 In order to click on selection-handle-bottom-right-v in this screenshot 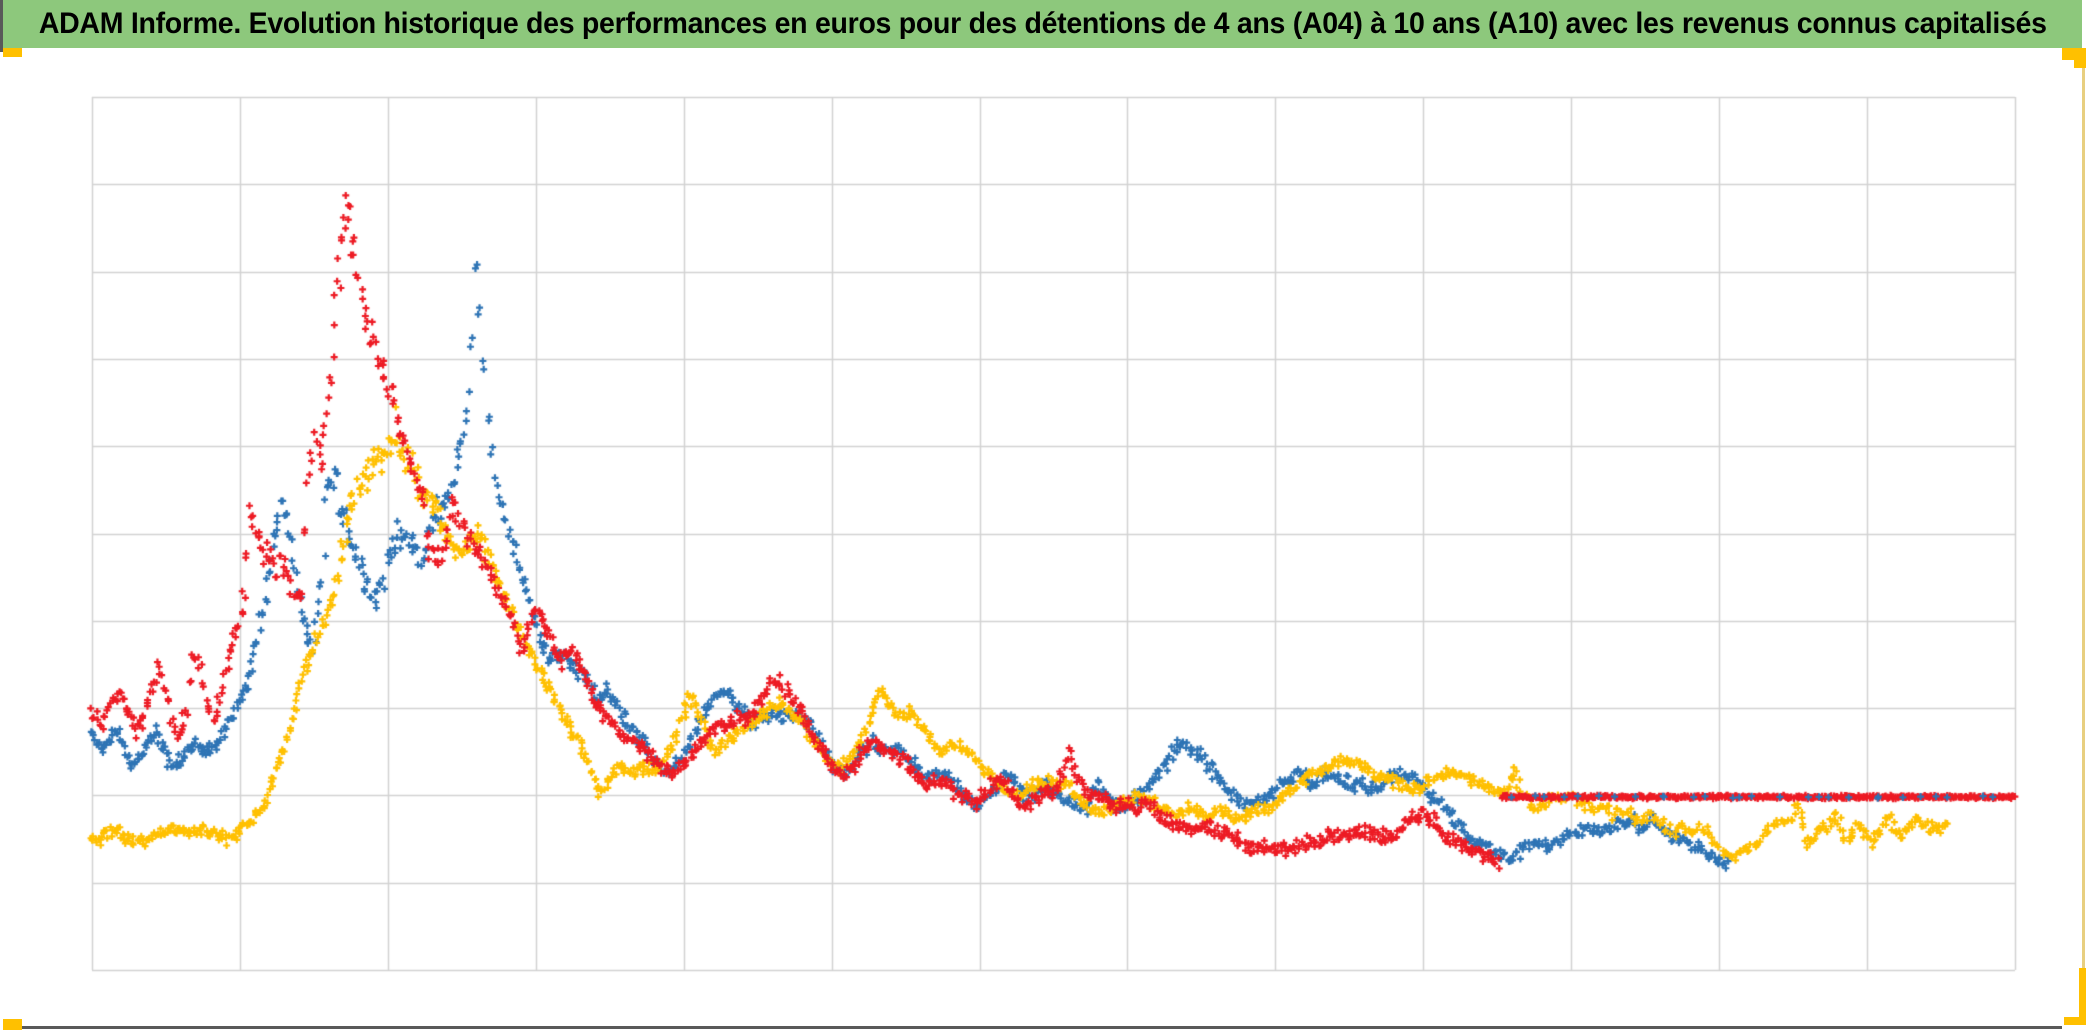, I will do `click(2082, 996)`.